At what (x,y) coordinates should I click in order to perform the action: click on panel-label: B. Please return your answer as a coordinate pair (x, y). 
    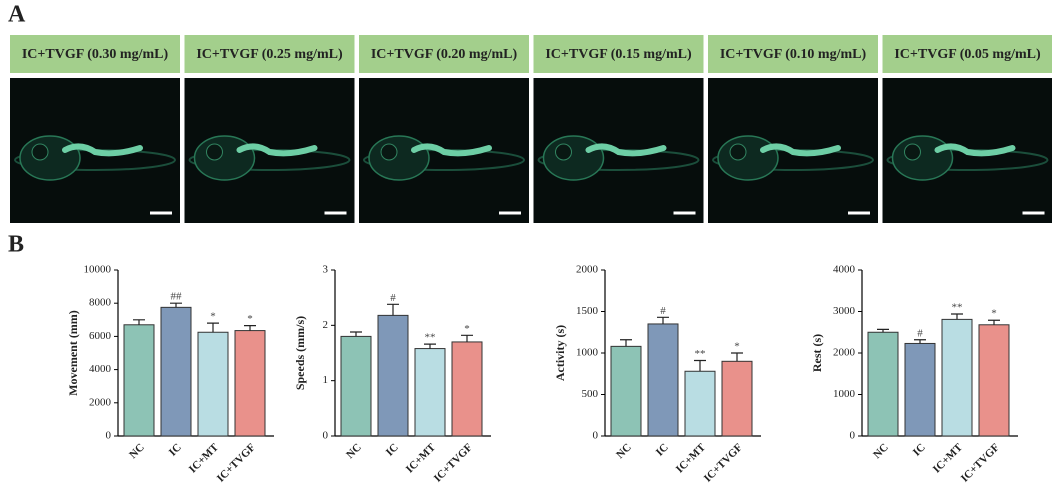
    Looking at the image, I should click on (16, 245).